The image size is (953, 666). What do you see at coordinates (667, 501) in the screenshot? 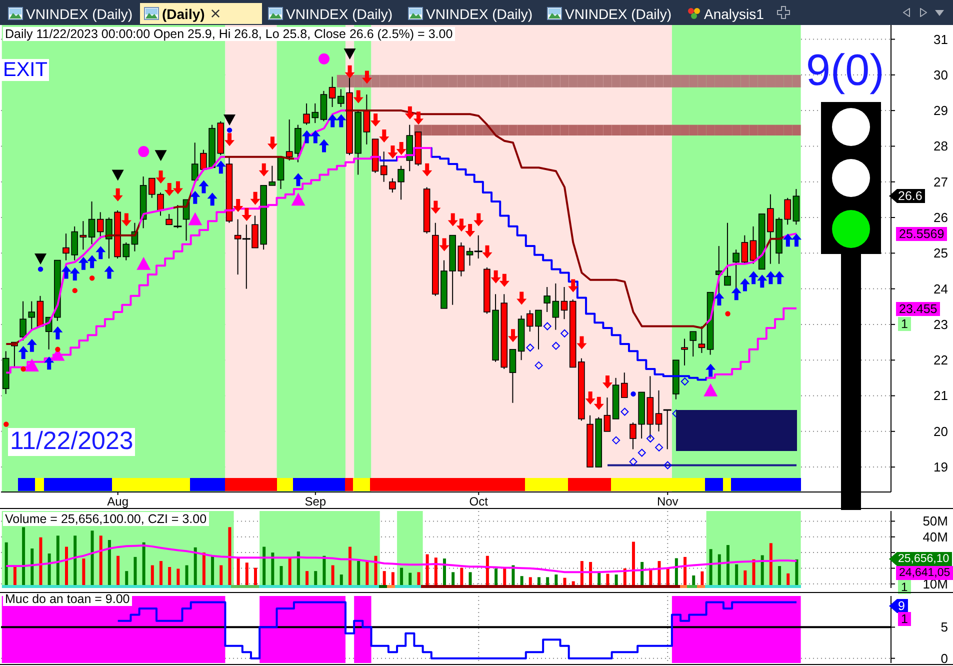
I see `x-tick-label: Nov` at bounding box center [667, 501].